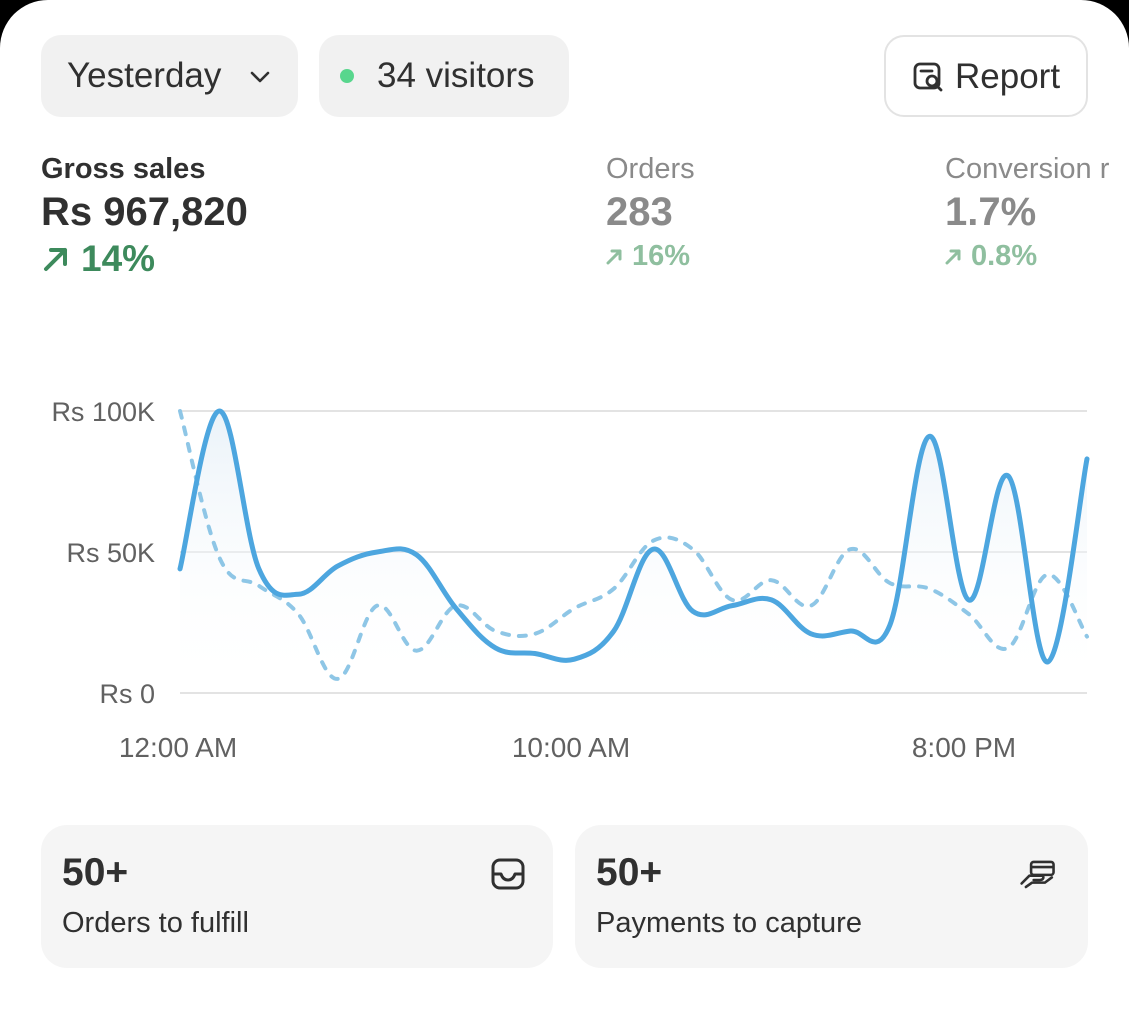 Image resolution: width=1129 pixels, height=1017 pixels. Describe the element at coordinates (1027, 169) in the screenshot. I see `metric-title: Conversion r` at that location.